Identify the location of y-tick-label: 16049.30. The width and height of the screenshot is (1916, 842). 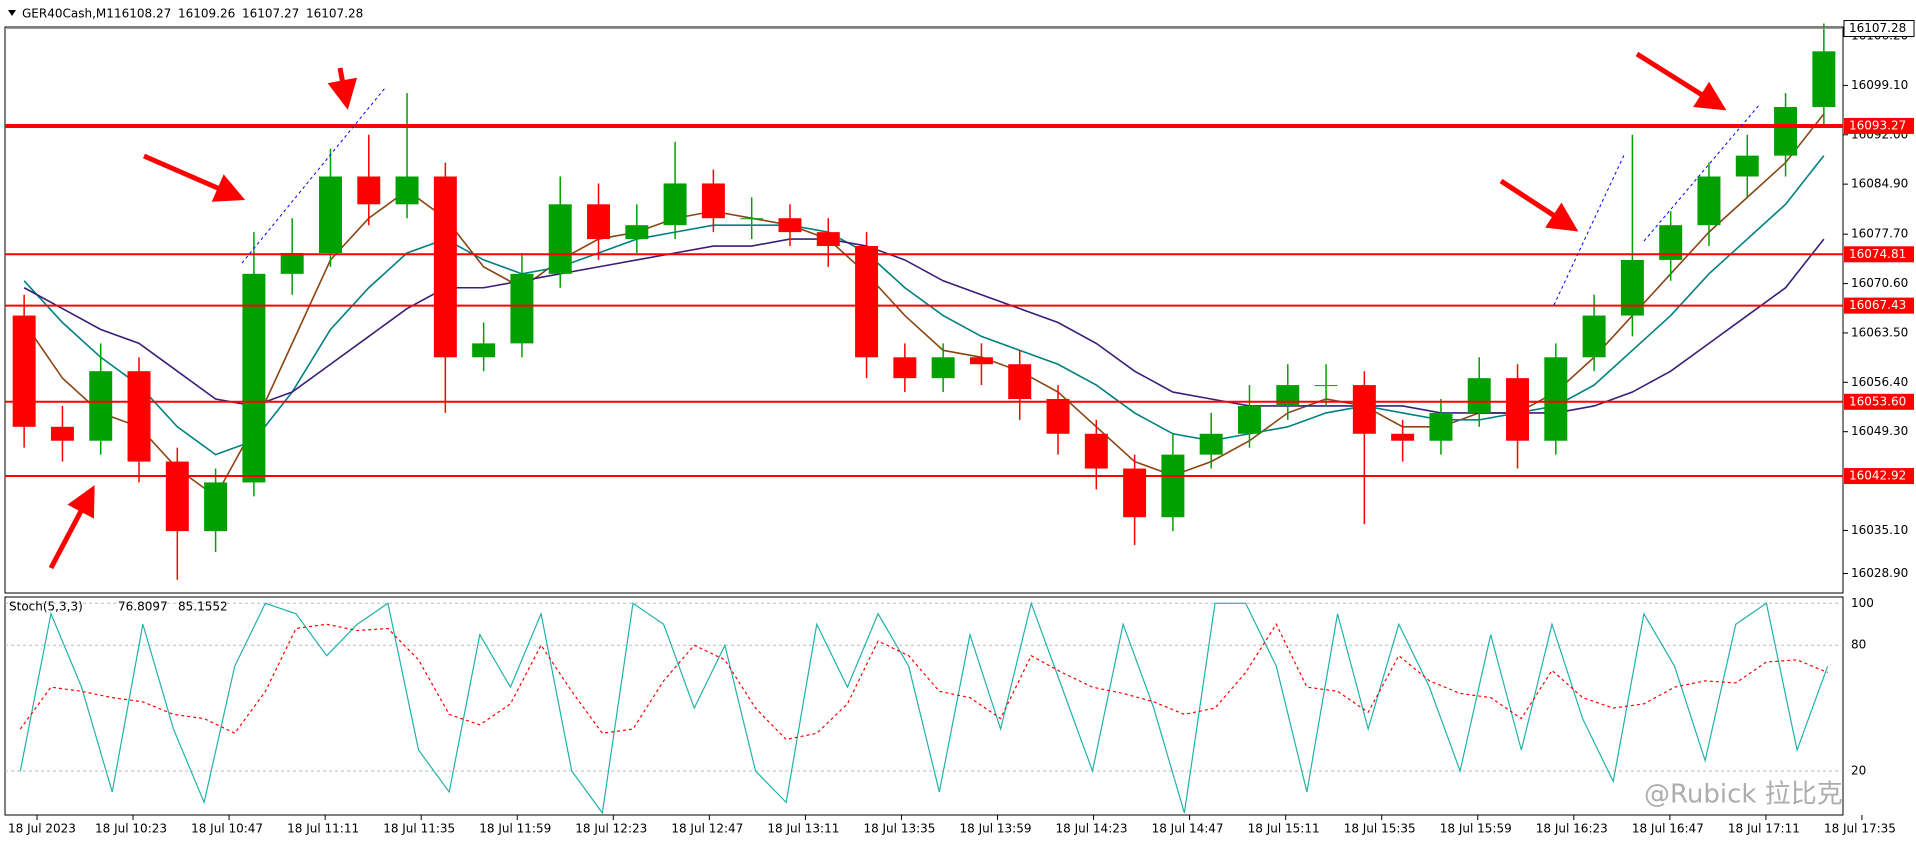
(1879, 431).